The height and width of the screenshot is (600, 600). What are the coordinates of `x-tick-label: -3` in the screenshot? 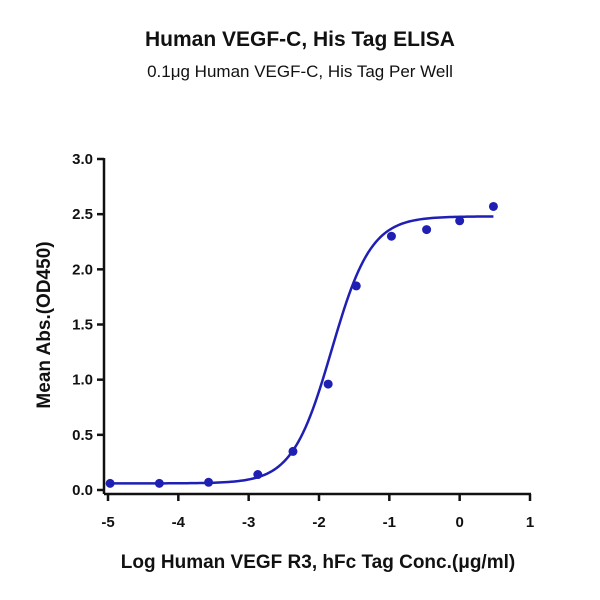 It's located at (248, 522).